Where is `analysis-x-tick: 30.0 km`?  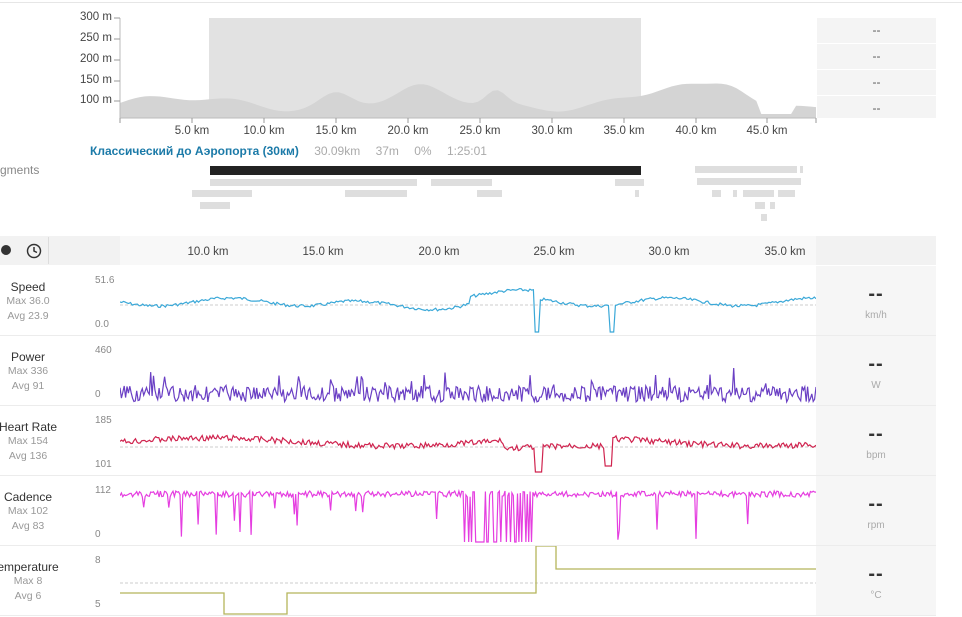 analysis-x-tick: 30.0 km is located at coordinates (669, 252).